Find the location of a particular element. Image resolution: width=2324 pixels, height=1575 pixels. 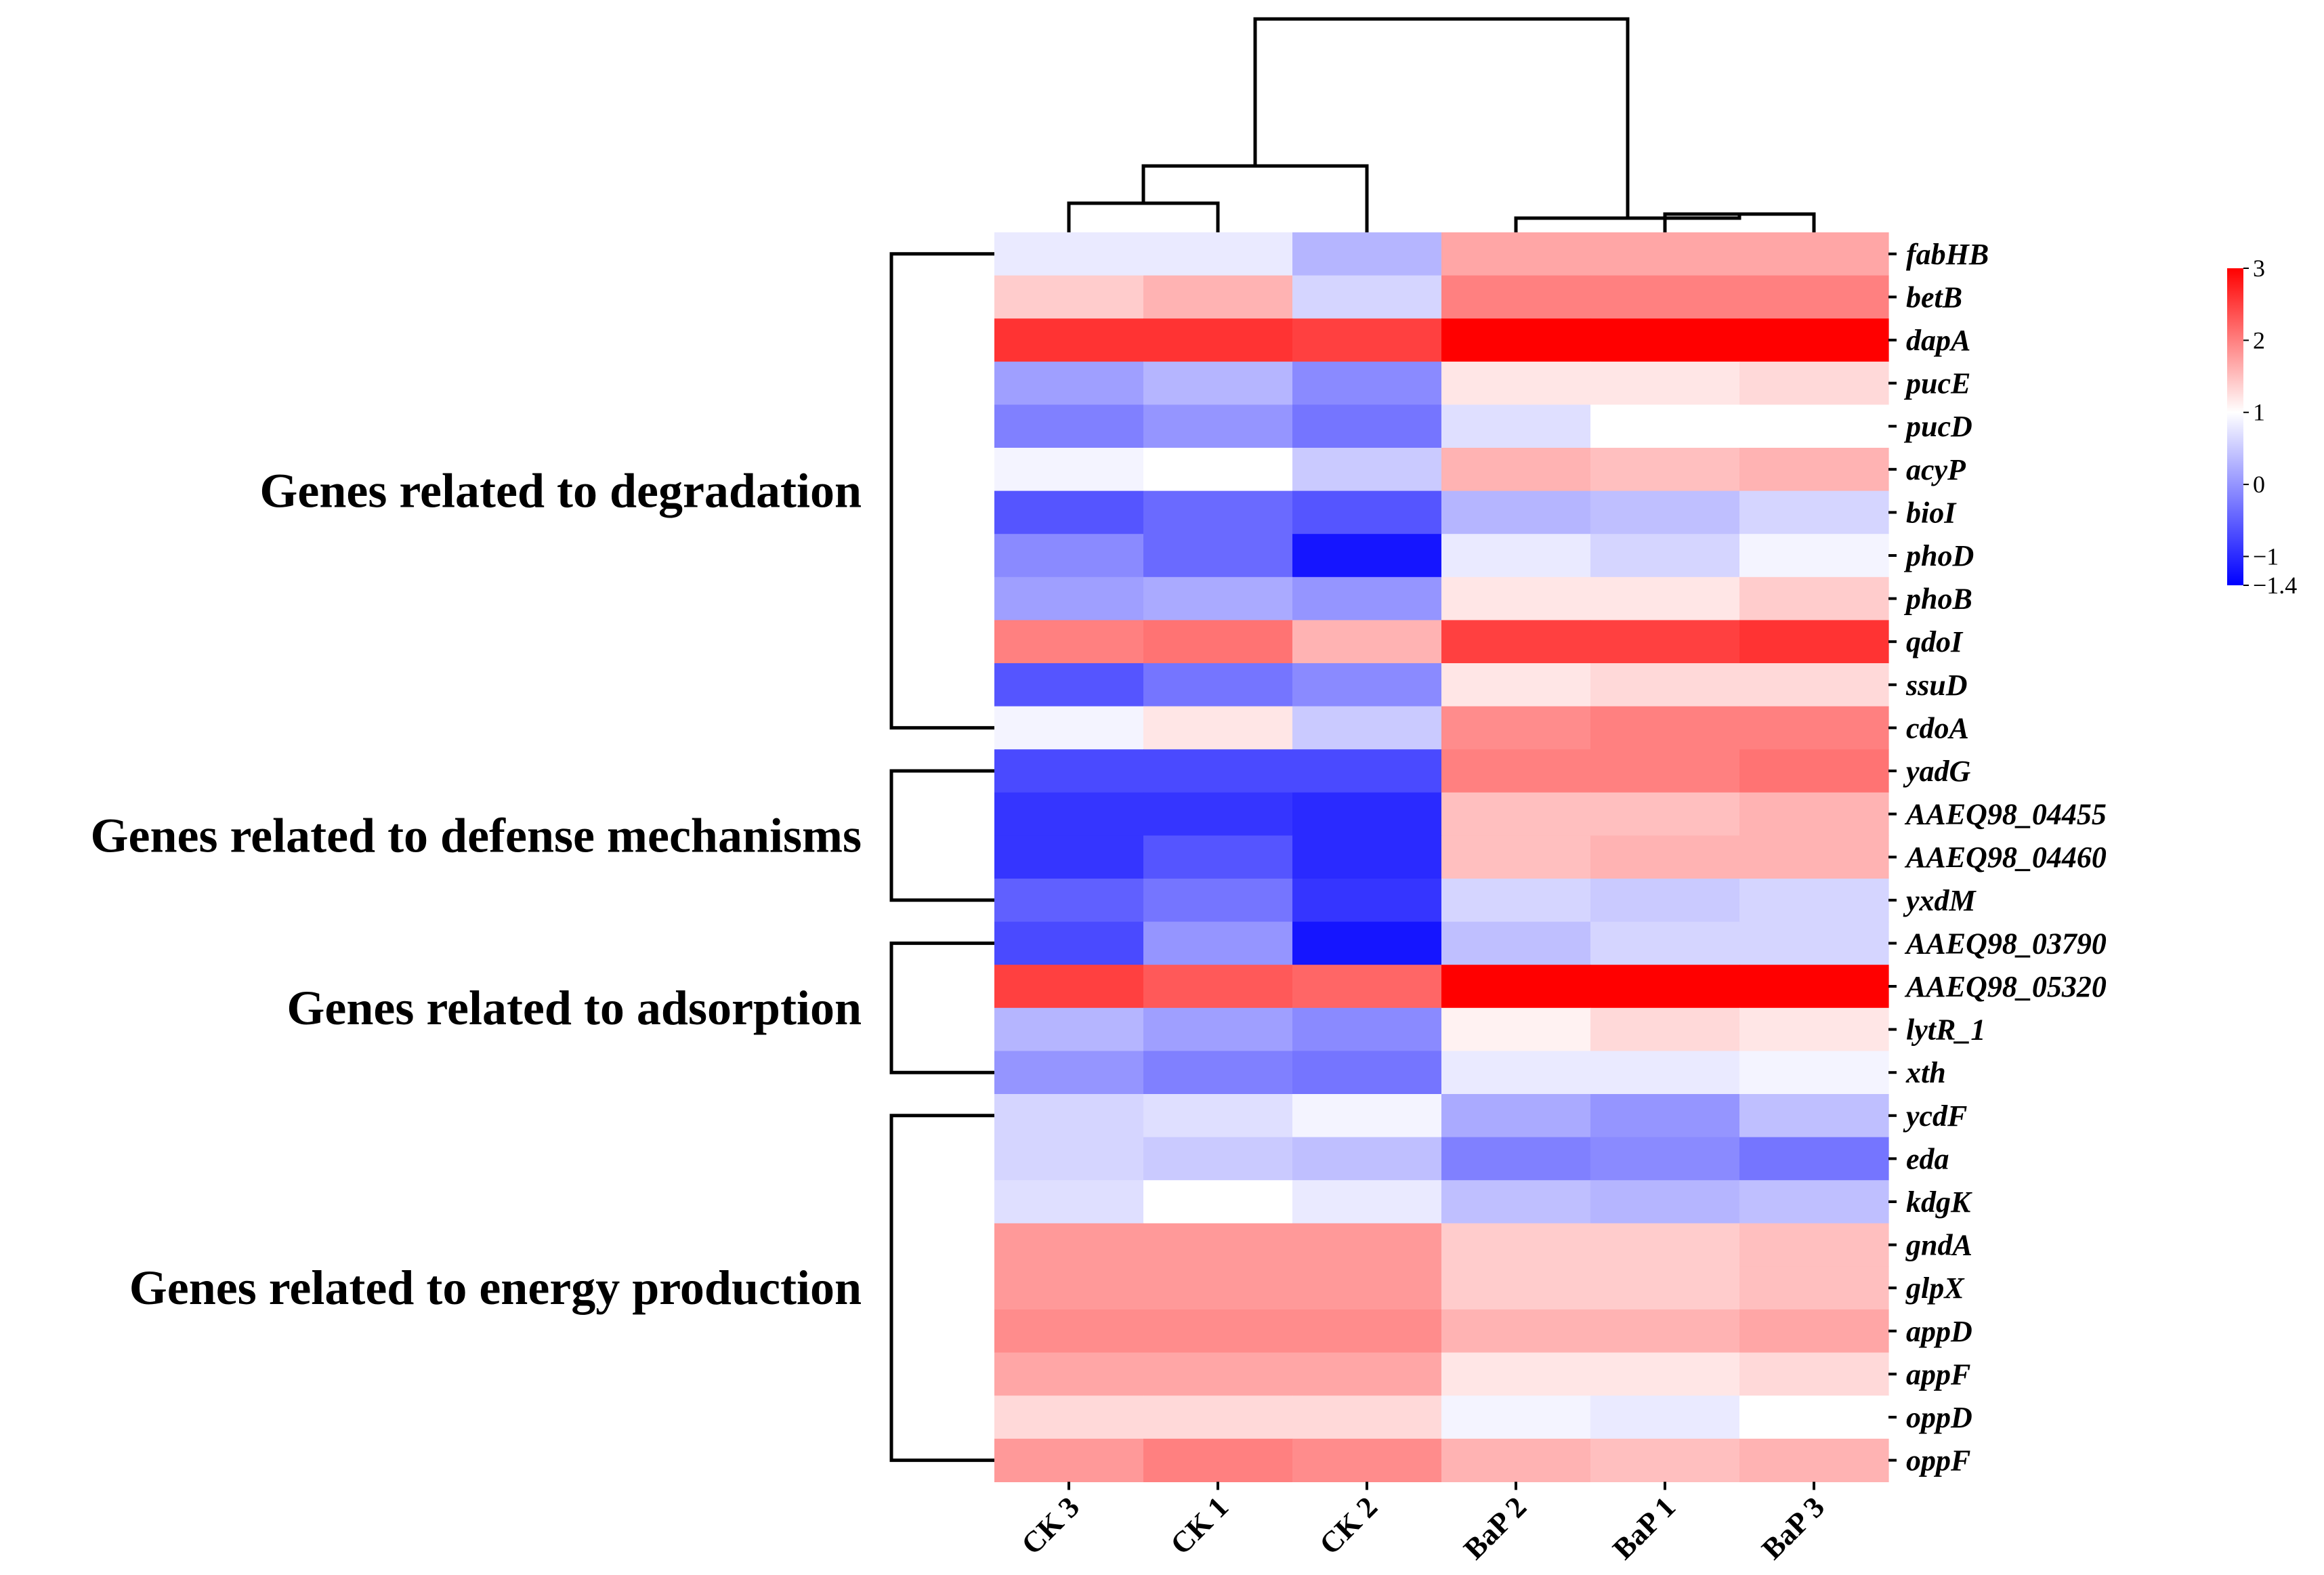

gene-label: betB is located at coordinates (1934, 297).